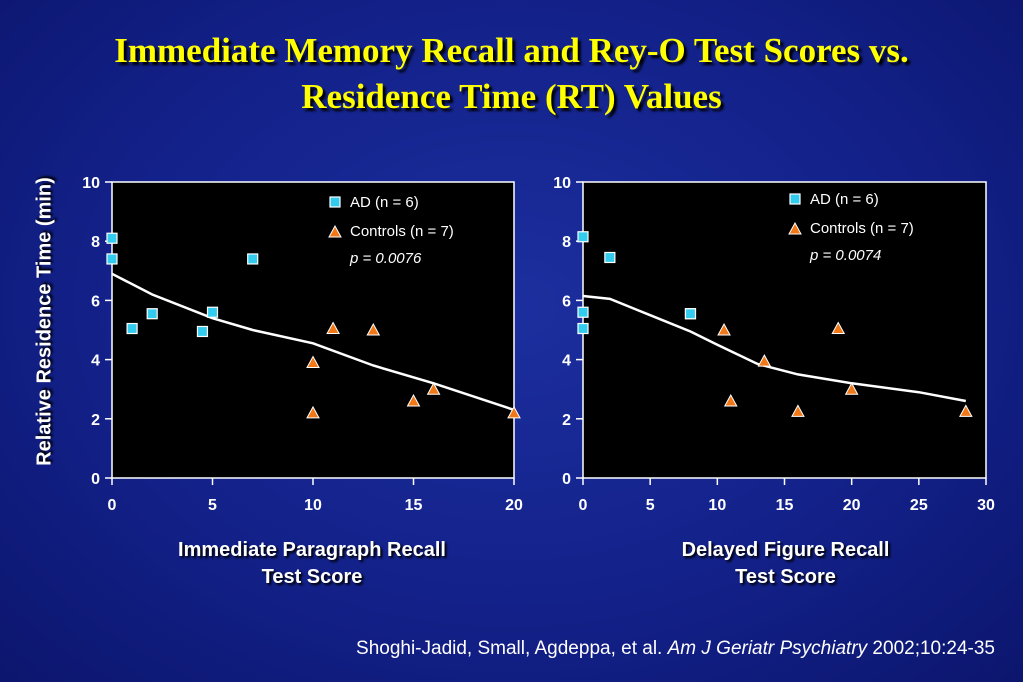  Describe the element at coordinates (385, 258) in the screenshot. I see `p-value-label: p = 0.0076` at that location.